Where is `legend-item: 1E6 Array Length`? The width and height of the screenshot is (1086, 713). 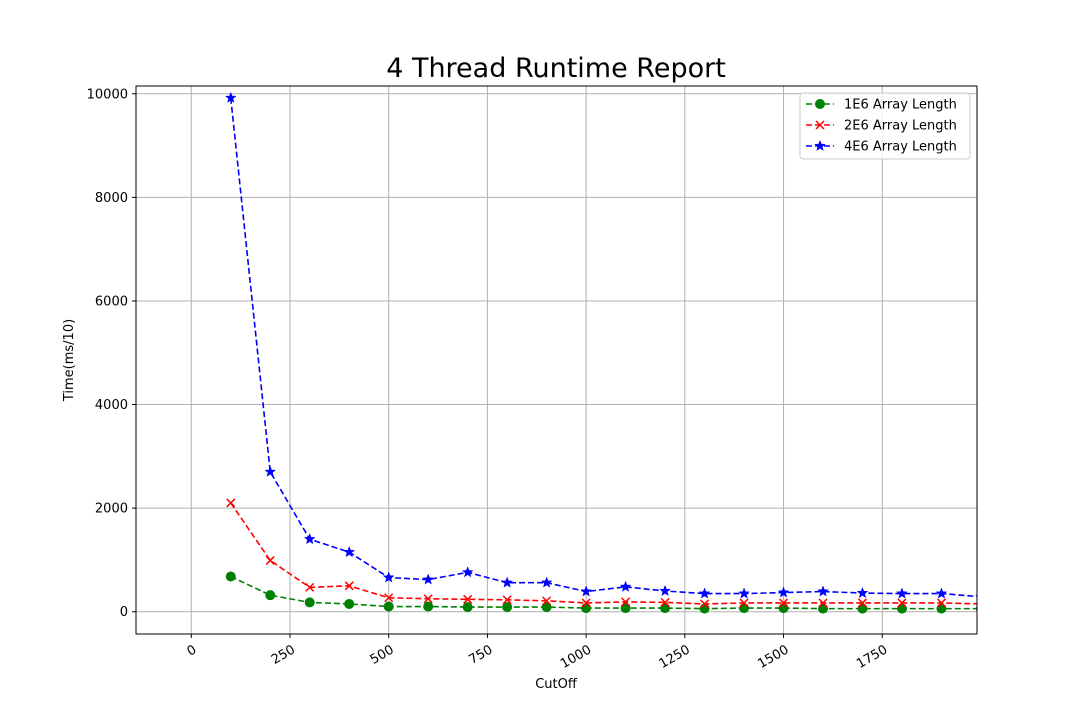 legend-item: 1E6 Array Length is located at coordinates (881, 105).